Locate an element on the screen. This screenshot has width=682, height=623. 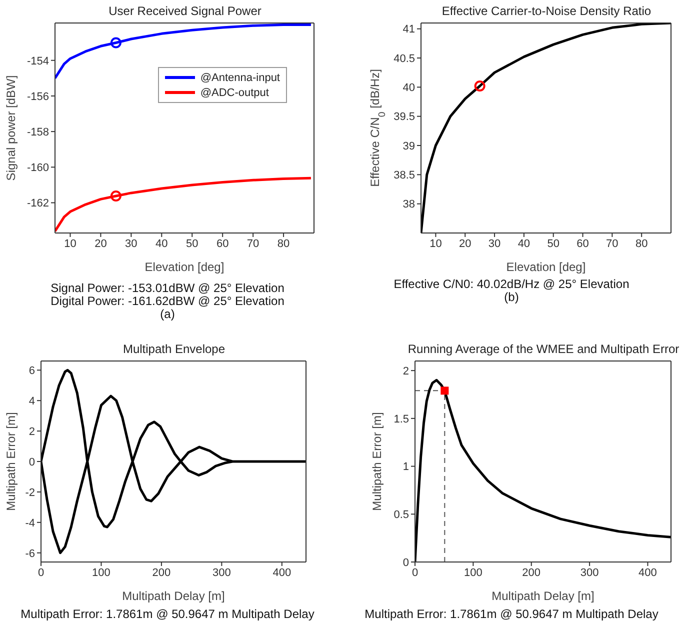
y-tick-label: 4 is located at coordinates (31, 401).